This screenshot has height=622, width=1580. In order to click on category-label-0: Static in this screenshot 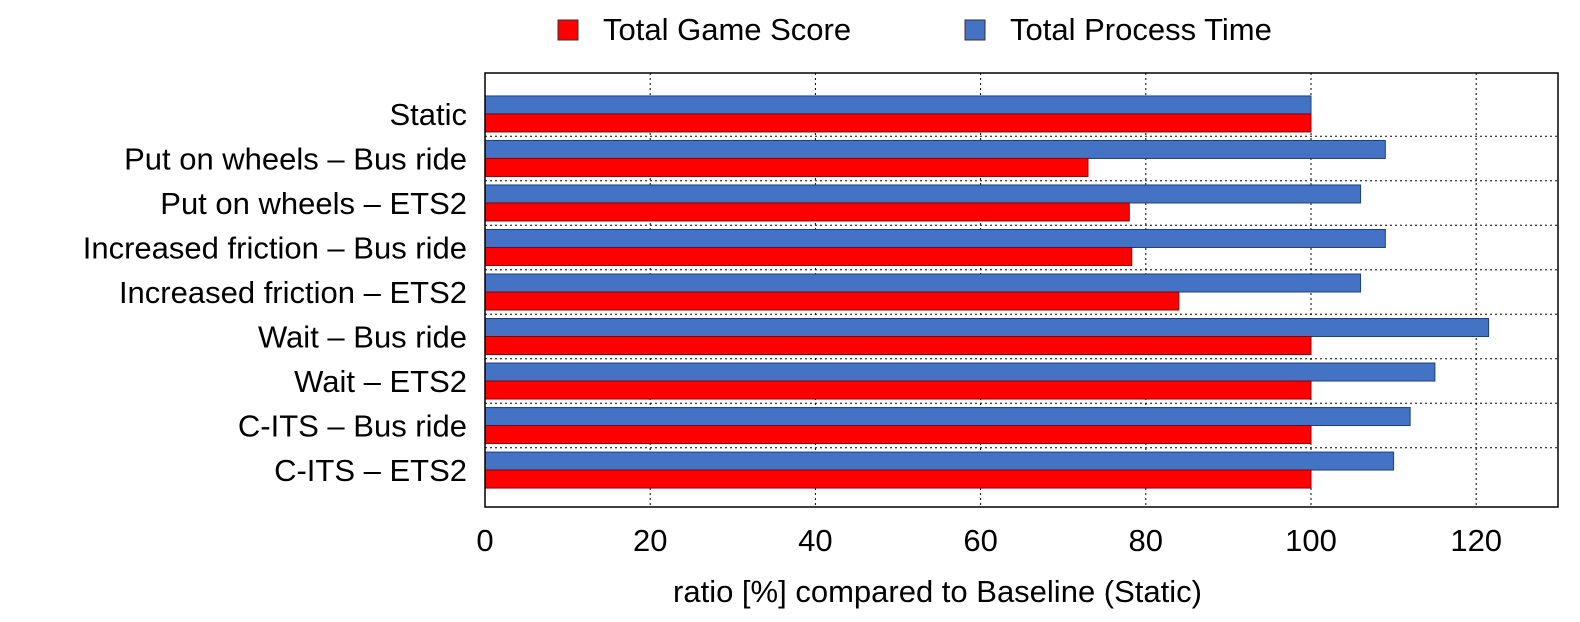, I will do `click(428, 114)`.